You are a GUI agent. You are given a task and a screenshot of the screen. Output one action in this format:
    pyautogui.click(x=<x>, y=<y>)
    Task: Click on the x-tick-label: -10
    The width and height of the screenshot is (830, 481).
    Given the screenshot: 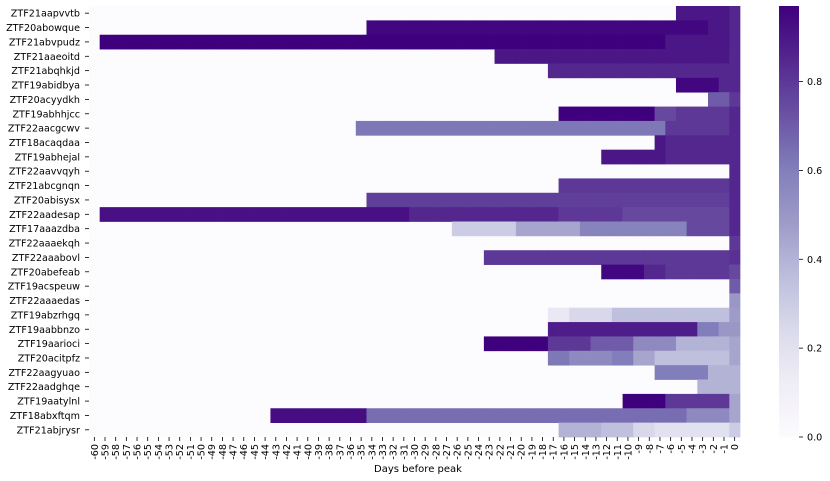 What is the action you would take?
    pyautogui.click(x=628, y=452)
    